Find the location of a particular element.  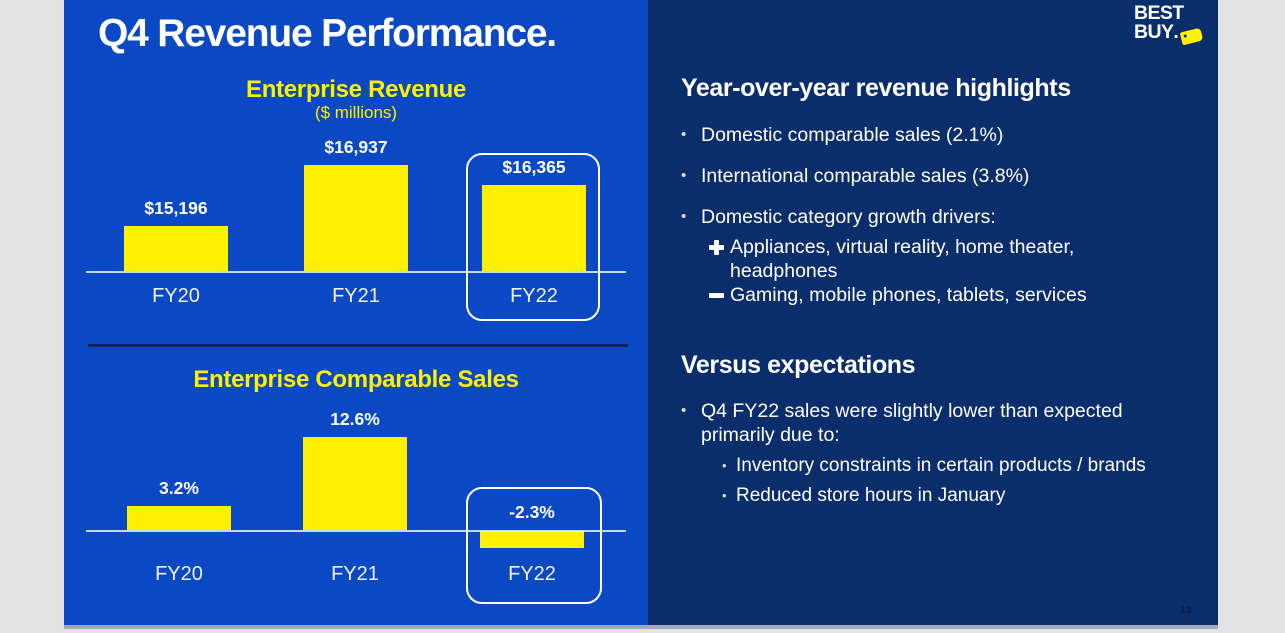

versus-expectations-heading: Versus expectations is located at coordinates (798, 365).